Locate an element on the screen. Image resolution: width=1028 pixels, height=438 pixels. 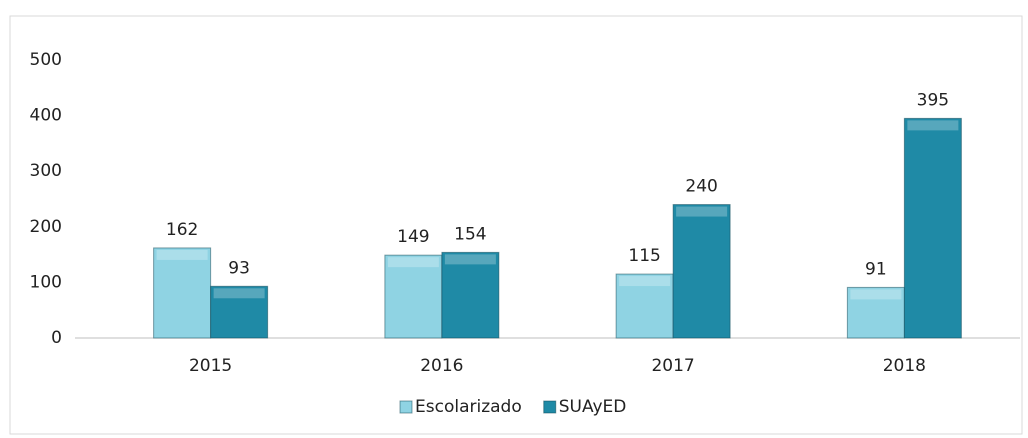
data-label: 240 is located at coordinates (701, 187).